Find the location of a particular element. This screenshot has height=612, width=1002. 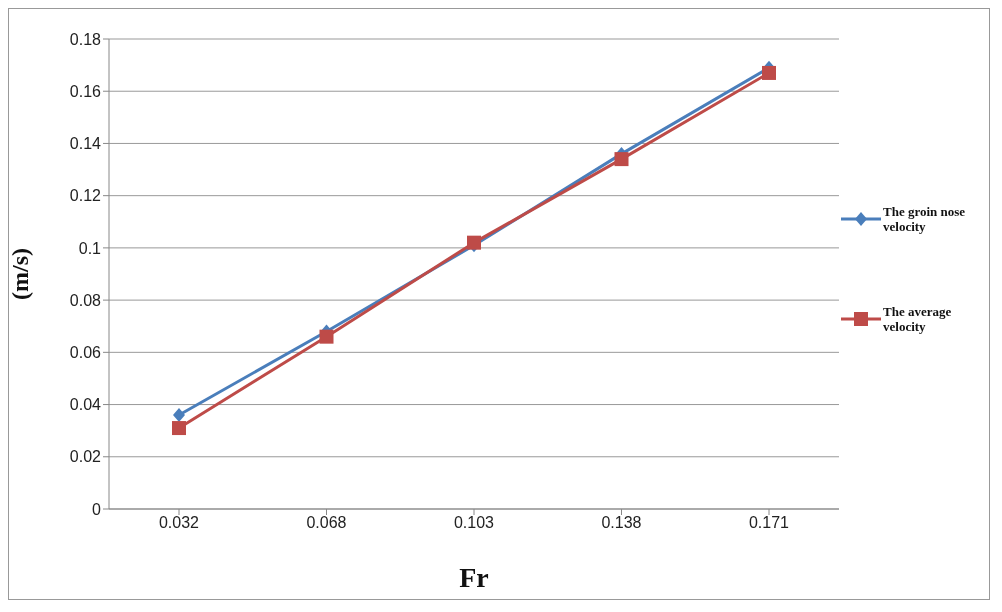

legend-label: The average velocity is located at coordinates (918, 319).